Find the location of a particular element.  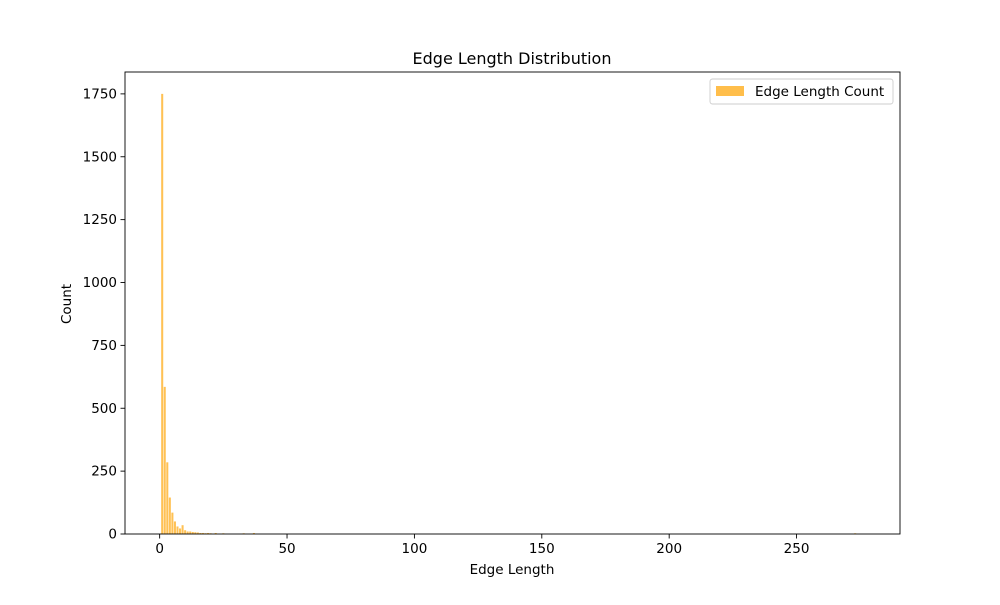

y-tick-label: 1000 is located at coordinates (100, 283).